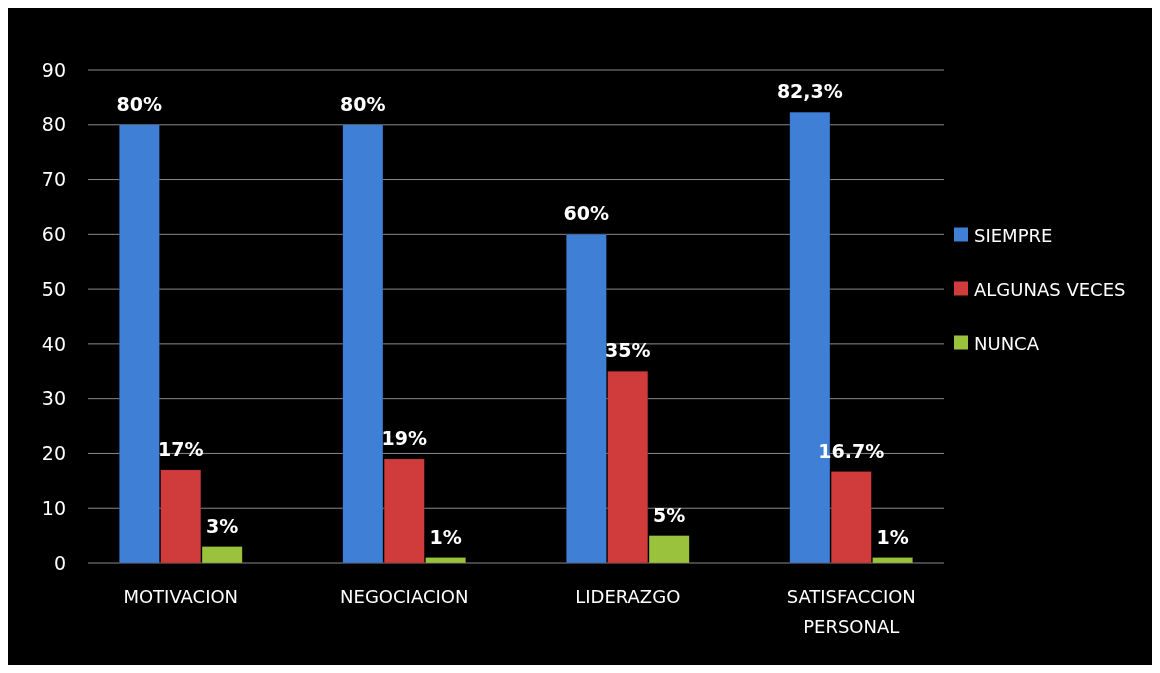 This screenshot has width=1160, height=673. I want to click on x-tick-label: NEGOCIACION, so click(404, 596).